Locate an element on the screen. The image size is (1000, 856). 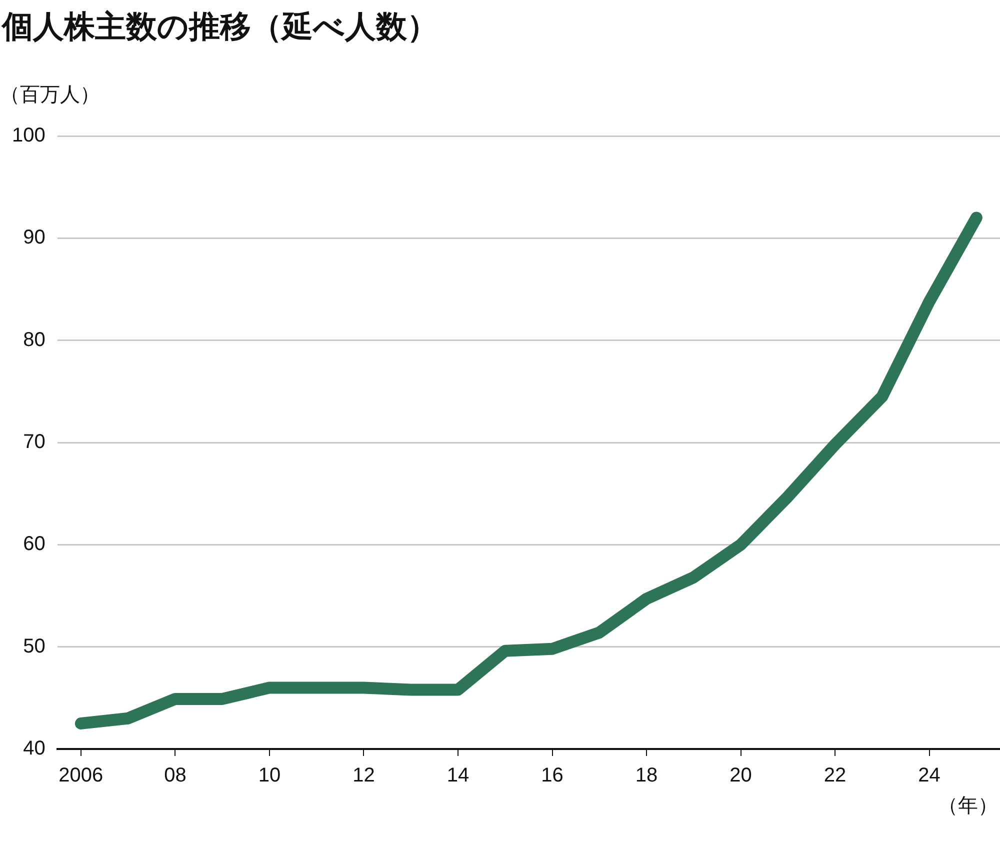
y-tick-label: 60 is located at coordinates (34, 544).